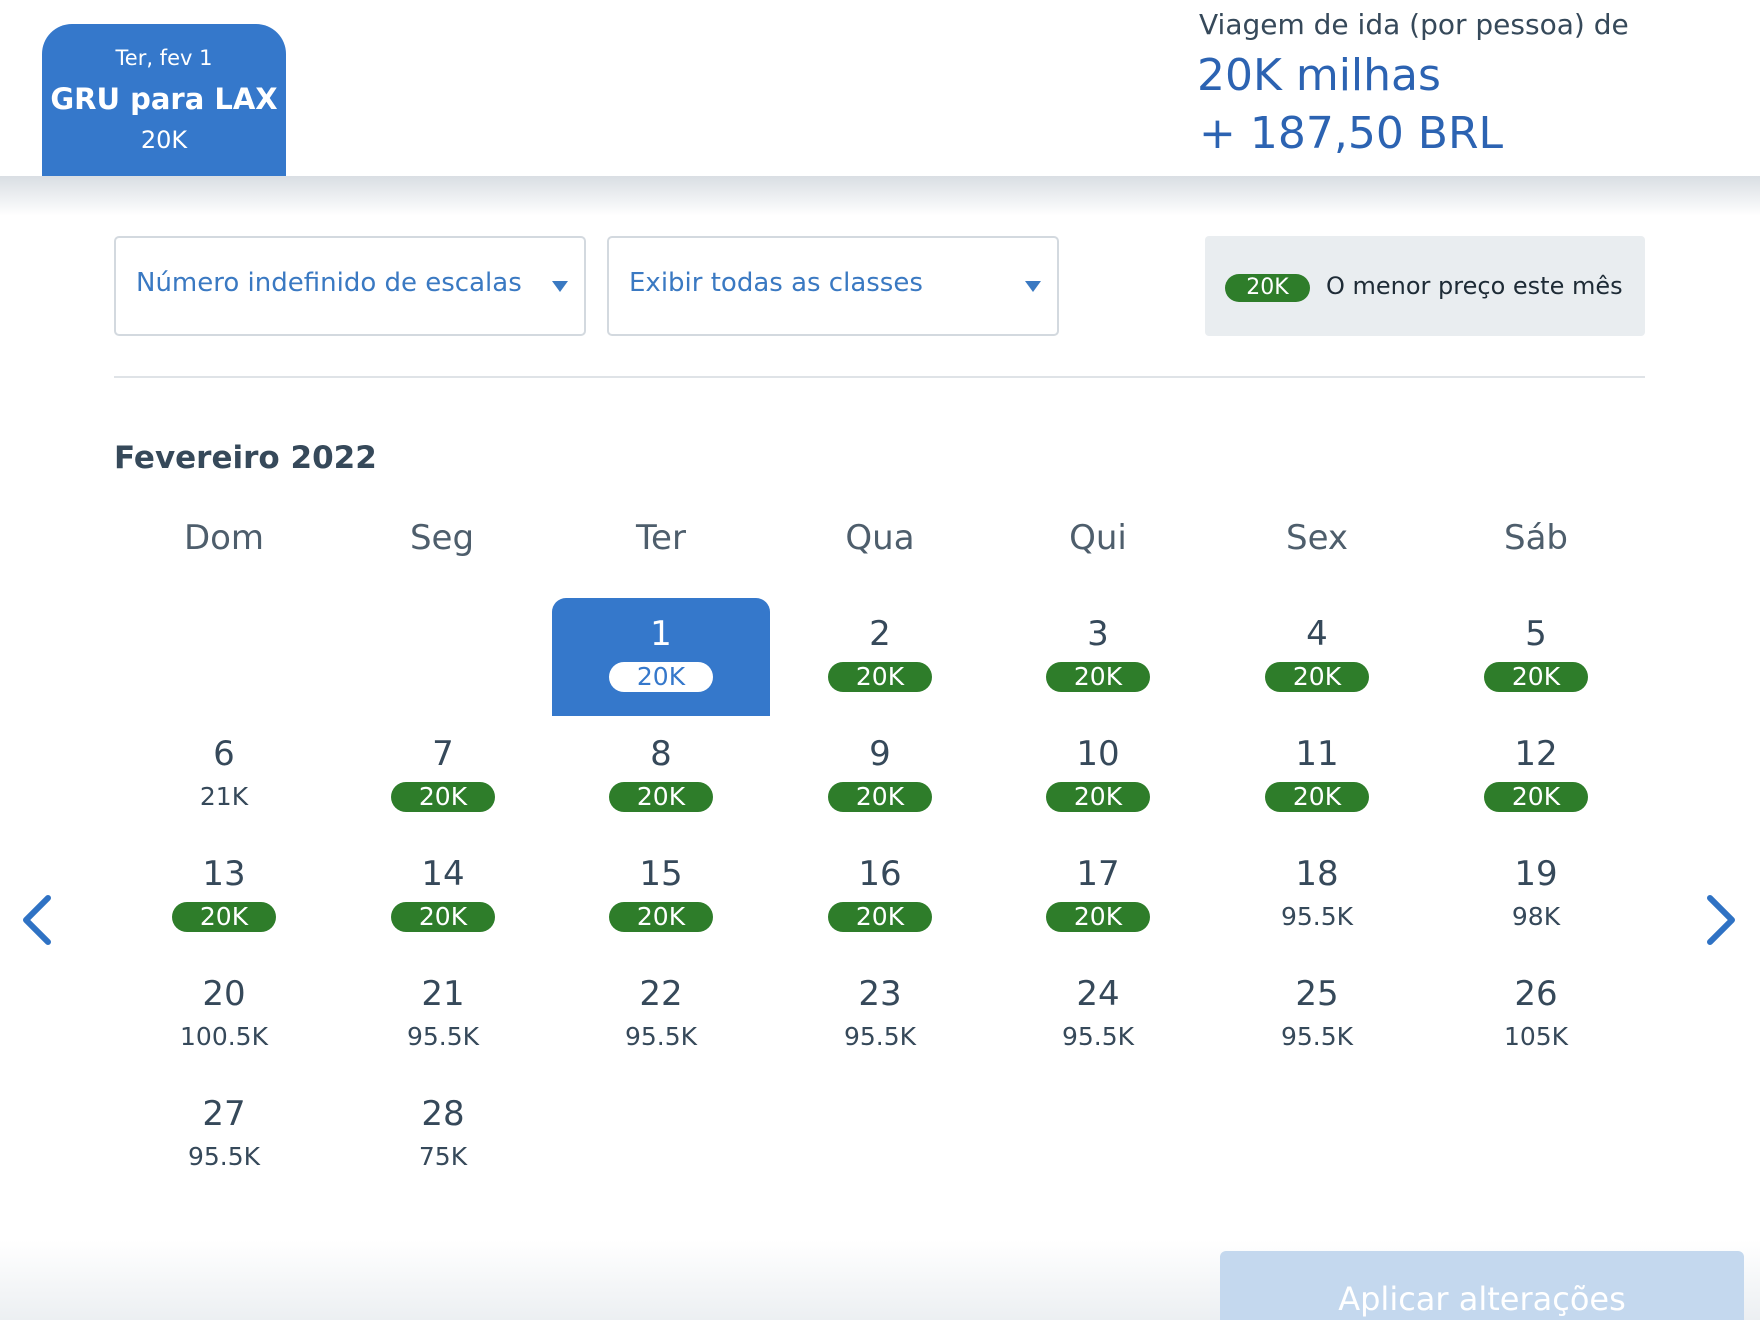 The height and width of the screenshot is (1320, 1760). What do you see at coordinates (443, 1156) in the screenshot?
I see `day-price: 75K` at bounding box center [443, 1156].